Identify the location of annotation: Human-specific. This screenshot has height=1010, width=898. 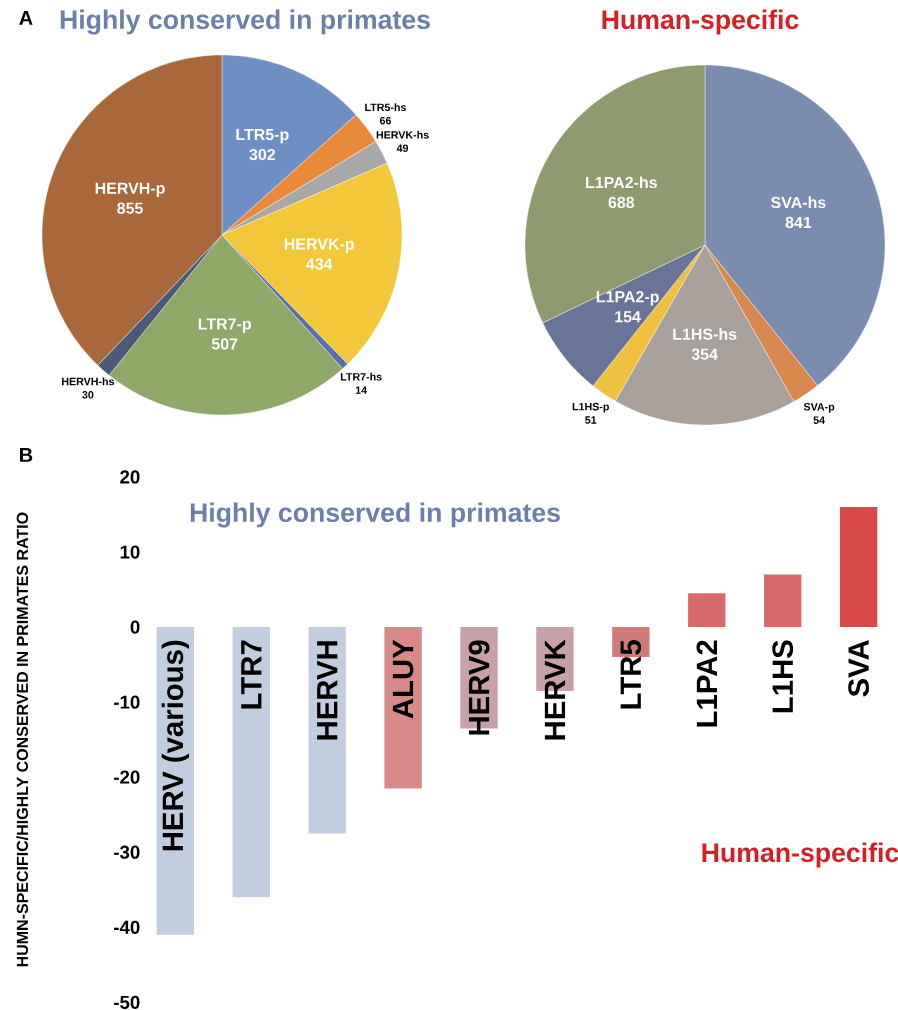
(800, 855).